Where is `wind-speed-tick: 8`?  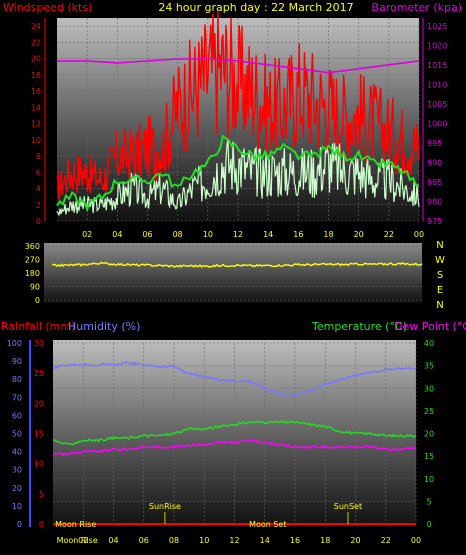 wind-speed-tick: 8 is located at coordinates (38, 156).